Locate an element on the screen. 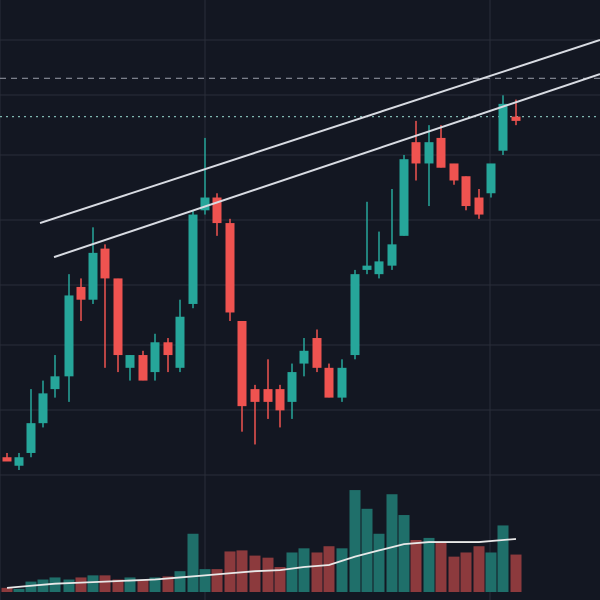 The image size is (600, 600). volume-moving-average is located at coordinates (261, 563).